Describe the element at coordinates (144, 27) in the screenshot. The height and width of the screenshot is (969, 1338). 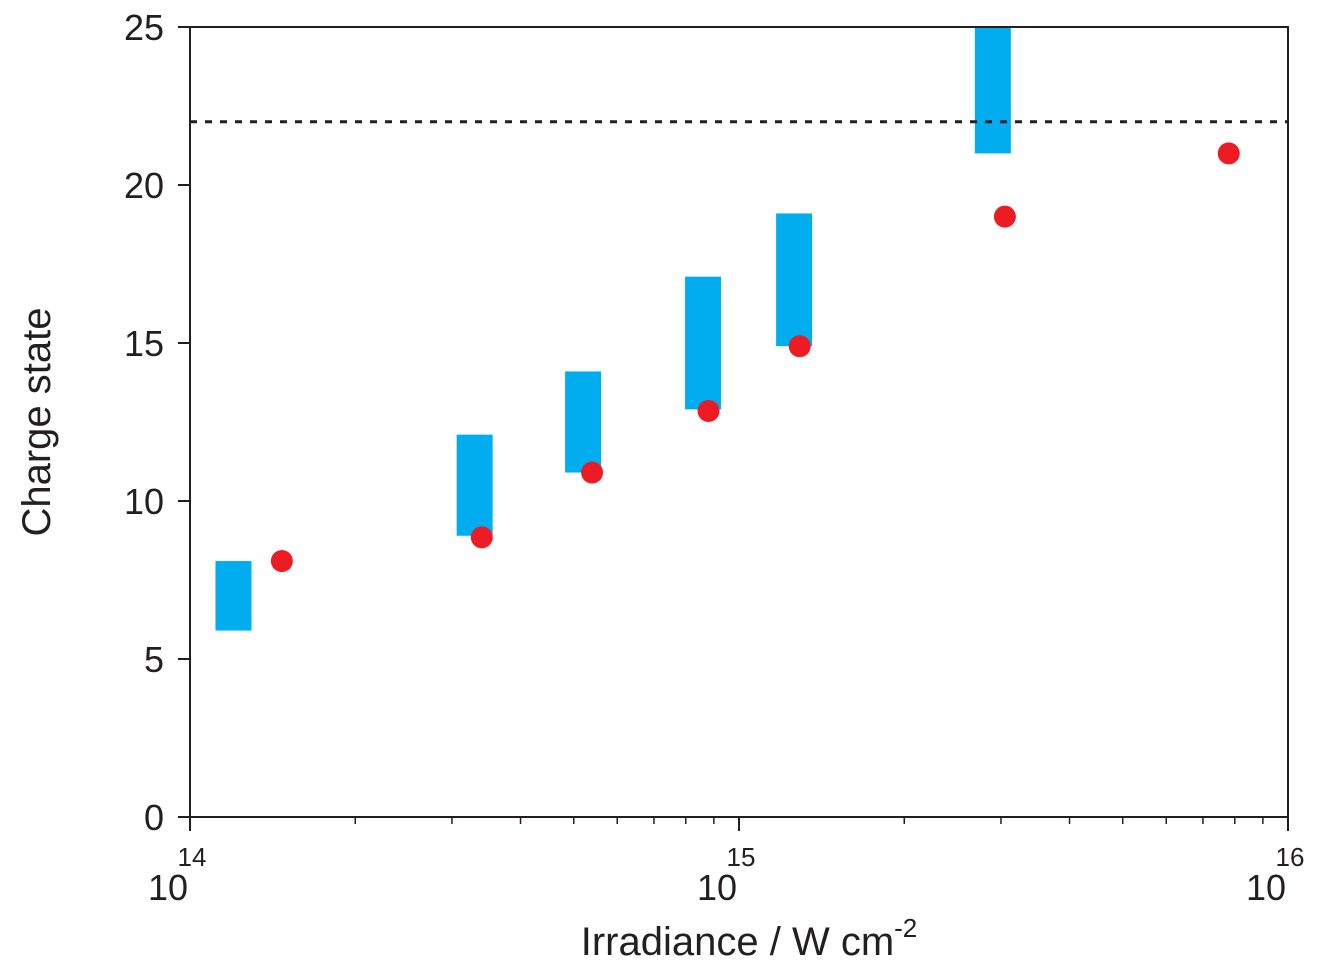
I see `y-tick-label: 25` at that location.